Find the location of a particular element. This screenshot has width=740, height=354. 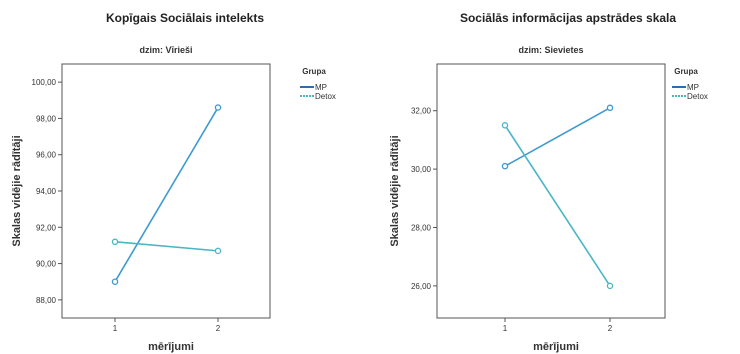

y-tick-label: 32,00 is located at coordinates (421, 111).